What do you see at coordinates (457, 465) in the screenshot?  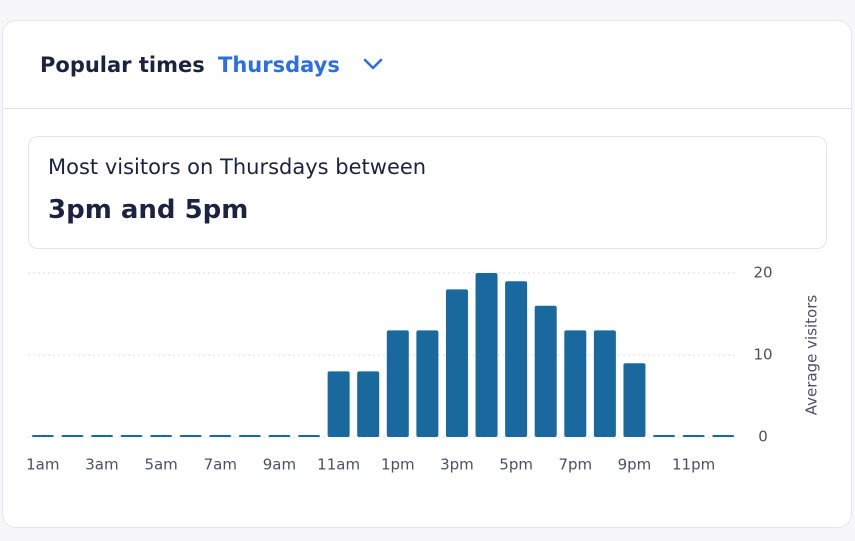 I see `x-tick-label: 3pm` at bounding box center [457, 465].